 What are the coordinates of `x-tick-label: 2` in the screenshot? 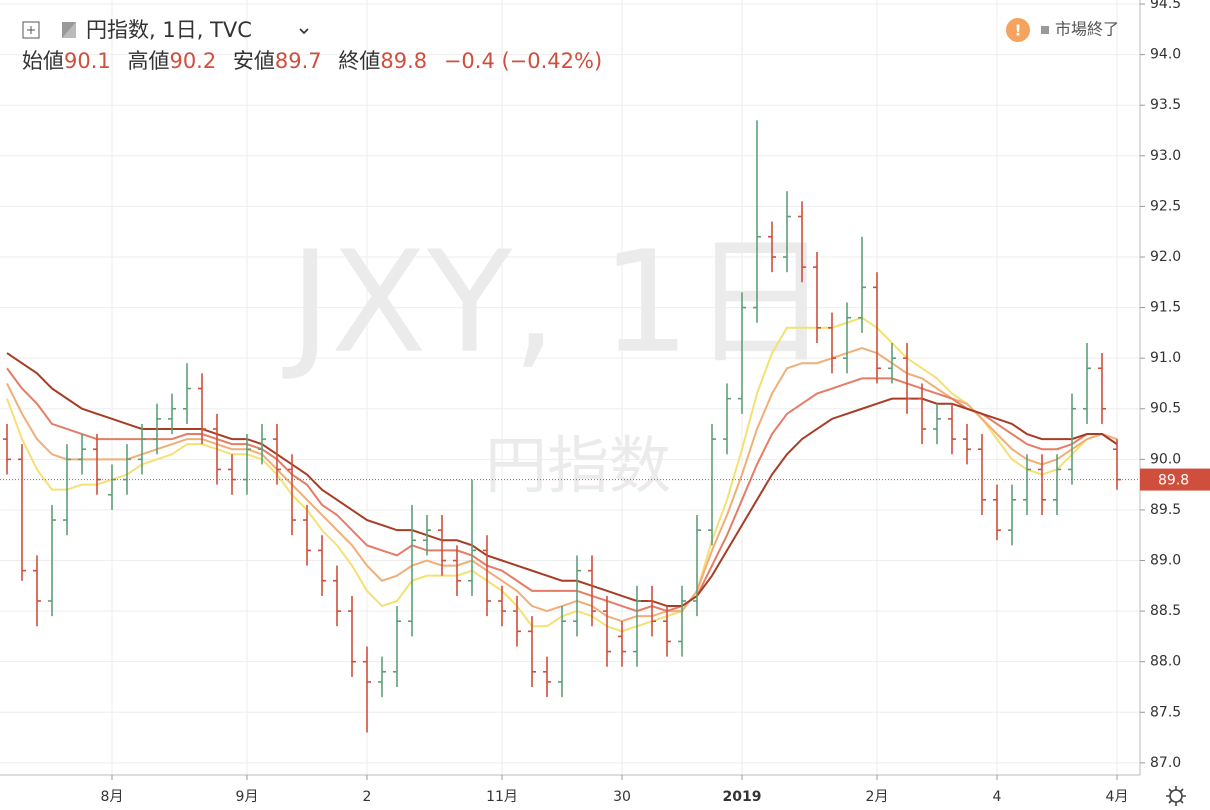 It's located at (367, 797).